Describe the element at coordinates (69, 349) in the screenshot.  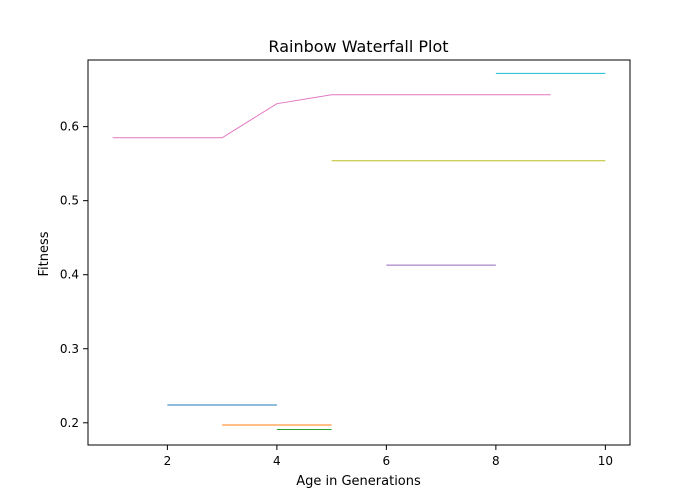
I see `y-tick-label: 0.3` at that location.